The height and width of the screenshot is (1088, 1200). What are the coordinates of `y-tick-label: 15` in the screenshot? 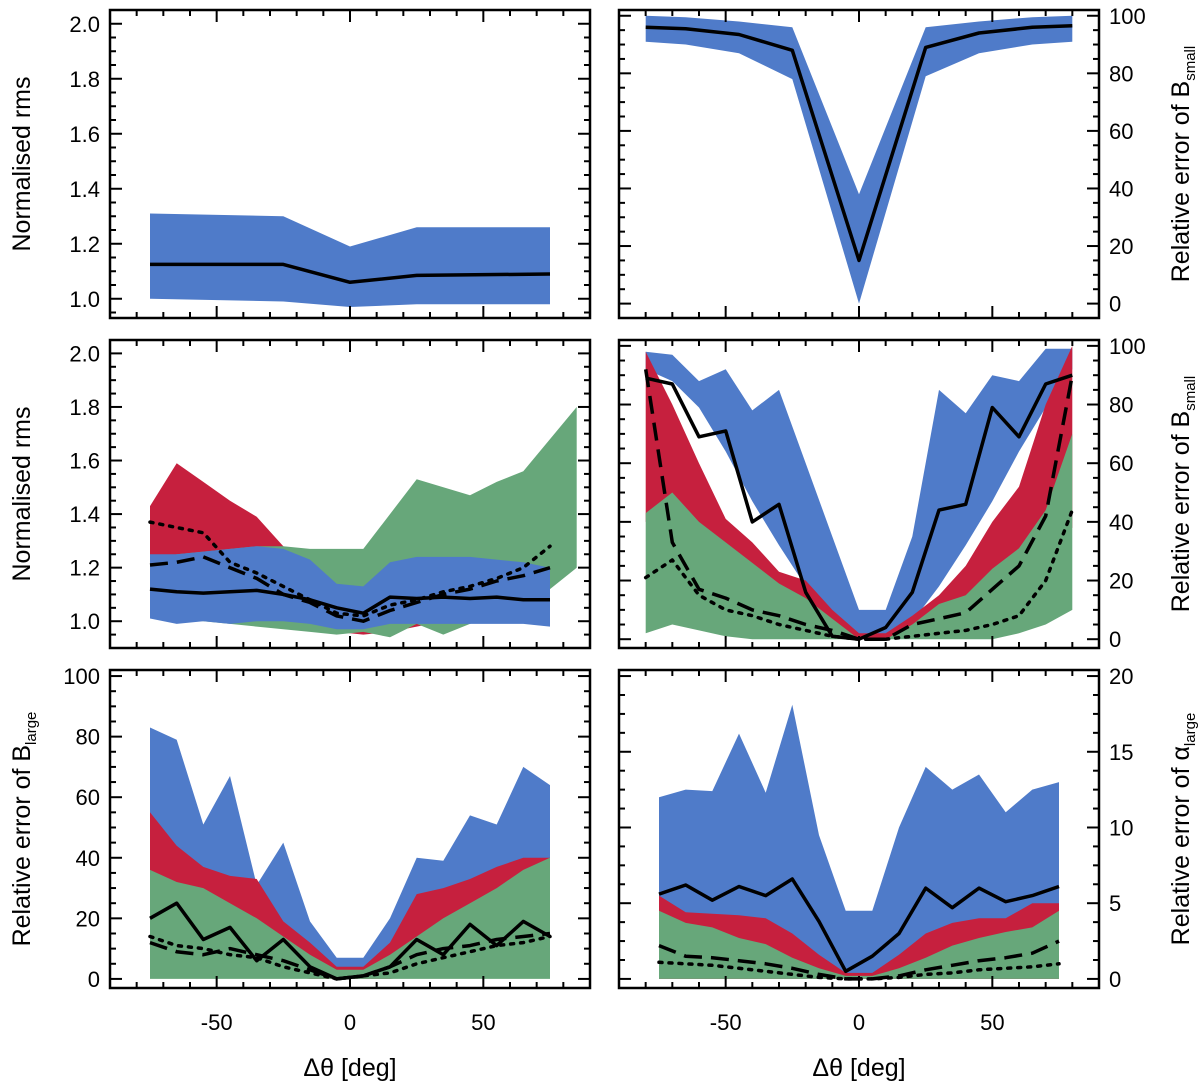 It's located at (1121, 752).